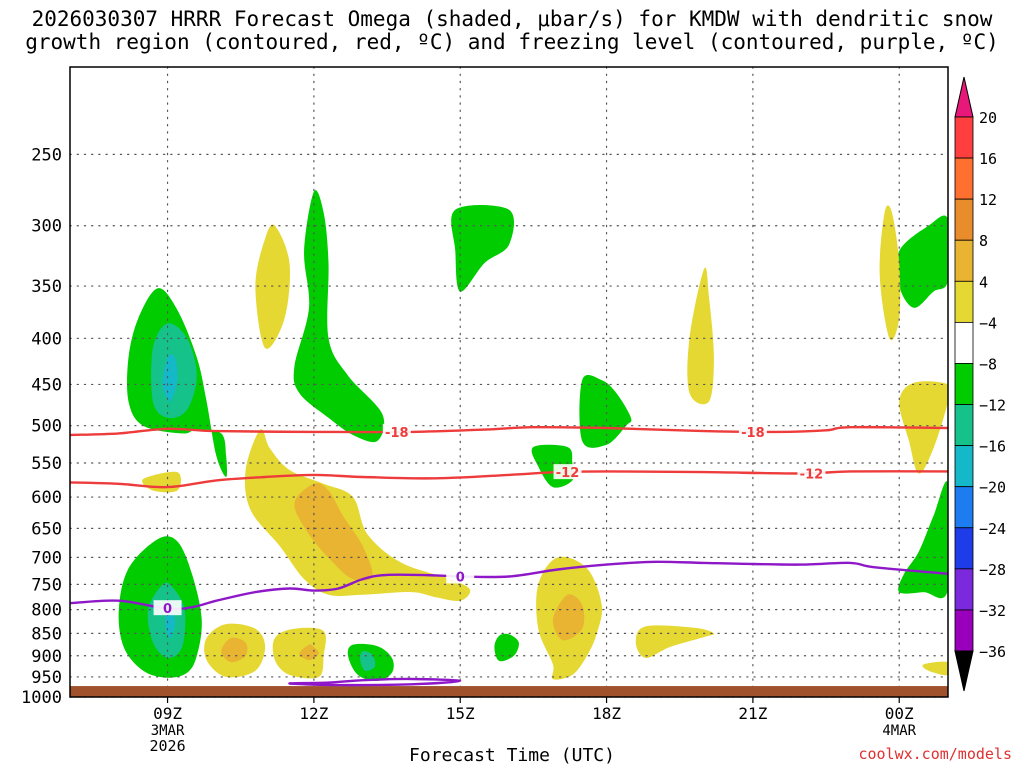  What do you see at coordinates (964, 97) in the screenshot?
I see `colorbar-top-arrow` at bounding box center [964, 97].